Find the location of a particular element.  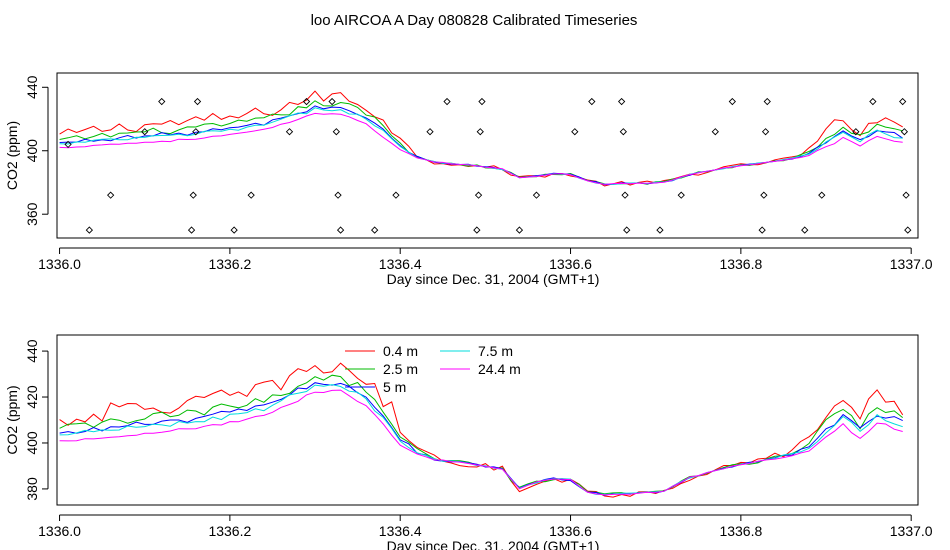

y-axis: 380 400 420 440 CO2 (ppm) is located at coordinates (26, 420).